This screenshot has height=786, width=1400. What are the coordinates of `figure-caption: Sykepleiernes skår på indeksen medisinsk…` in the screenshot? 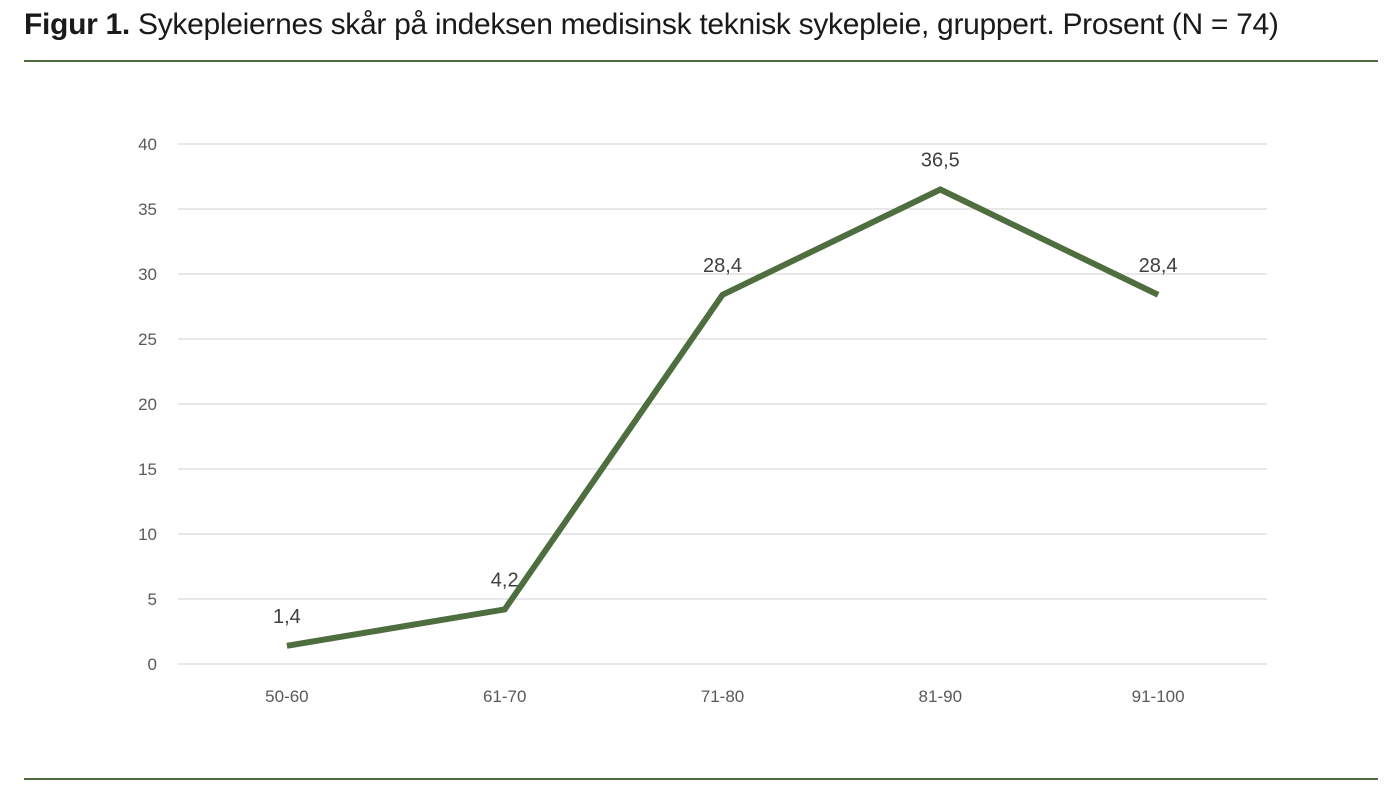 It's located at (708, 24).